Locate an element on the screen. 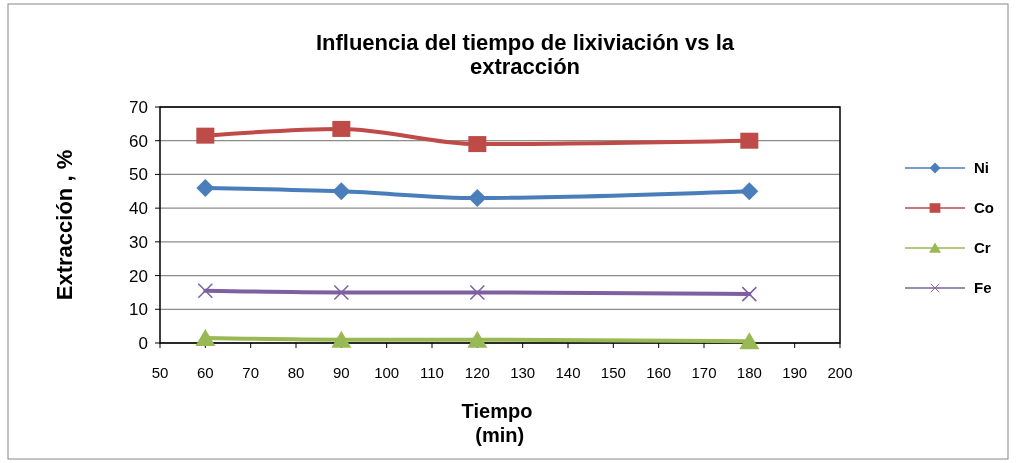  x-tick-label: 80 is located at coordinates (296, 372).